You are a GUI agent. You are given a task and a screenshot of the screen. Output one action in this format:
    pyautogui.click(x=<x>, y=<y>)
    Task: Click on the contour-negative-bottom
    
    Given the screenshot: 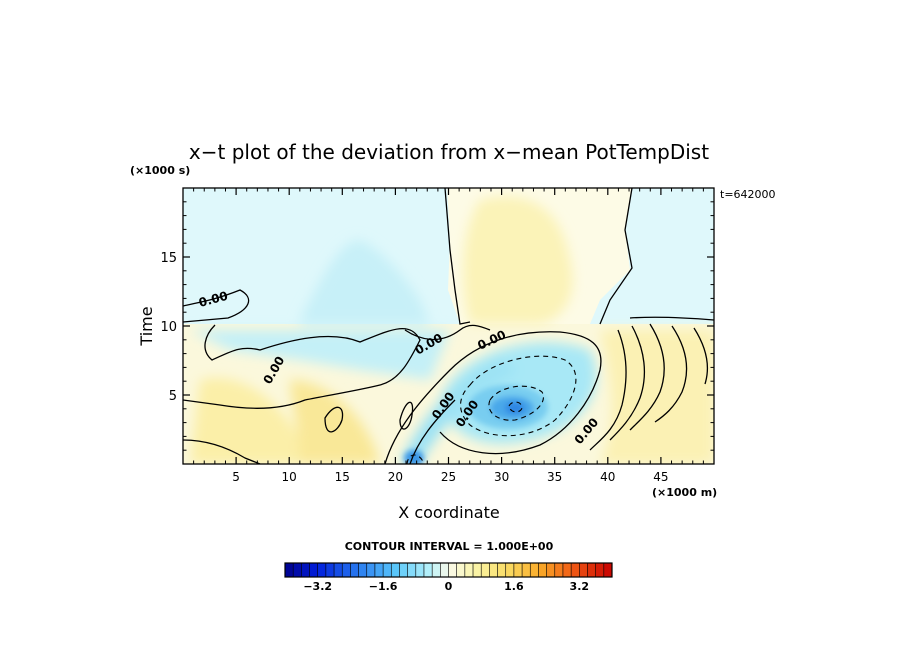 What is the action you would take?
    pyautogui.click(x=415, y=459)
    